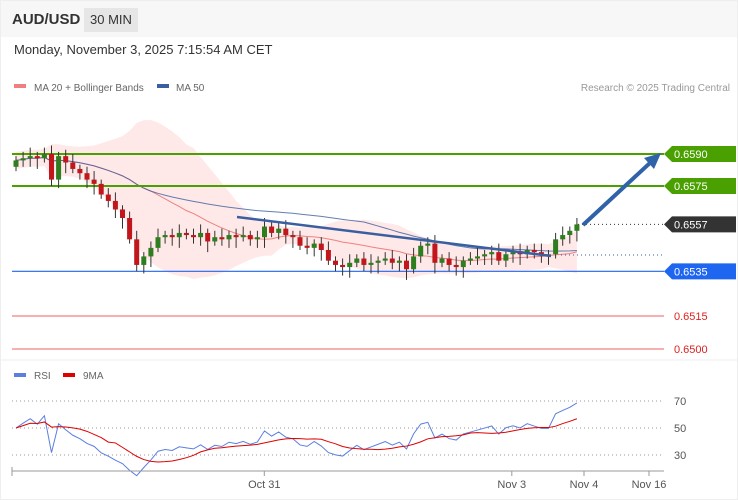  What do you see at coordinates (394, 236) in the screenshot?
I see `resistance-trendline` at bounding box center [394, 236].